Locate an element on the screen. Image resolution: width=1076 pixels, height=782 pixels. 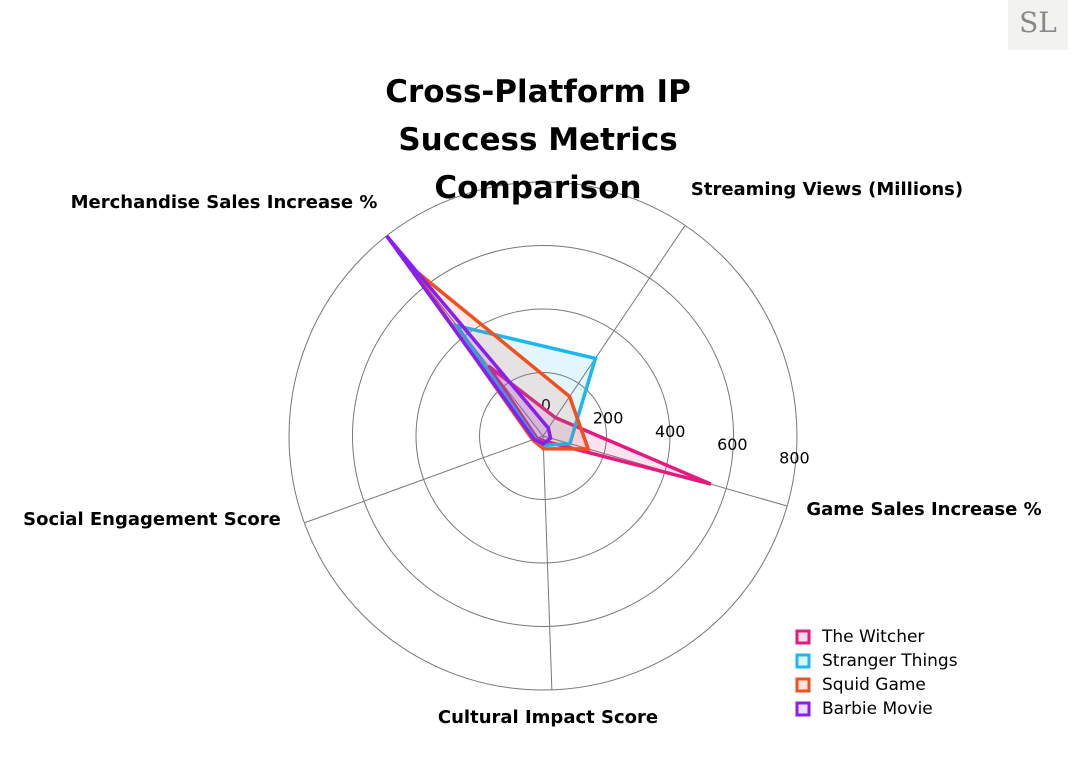
grid-ring is located at coordinates (543, 436).